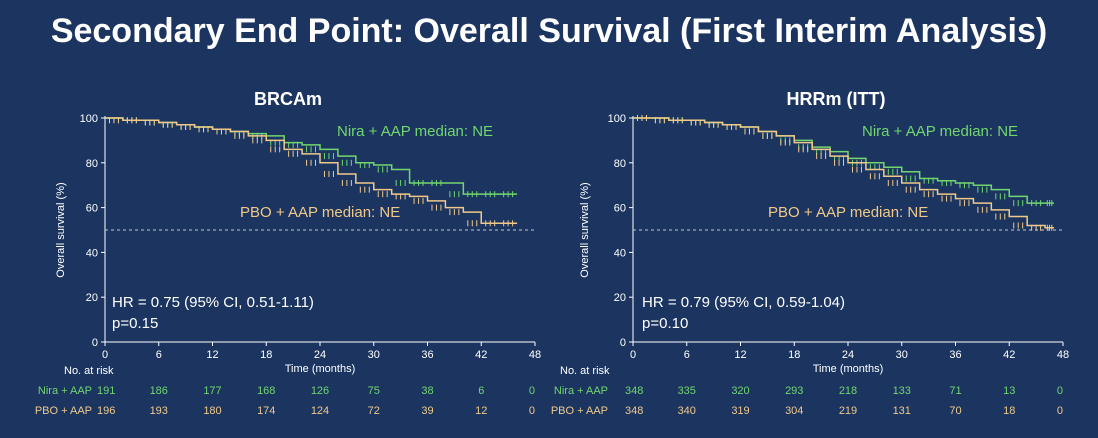  What do you see at coordinates (740, 411) in the screenshot?
I see `risk-count-pbo: 319` at bounding box center [740, 411].